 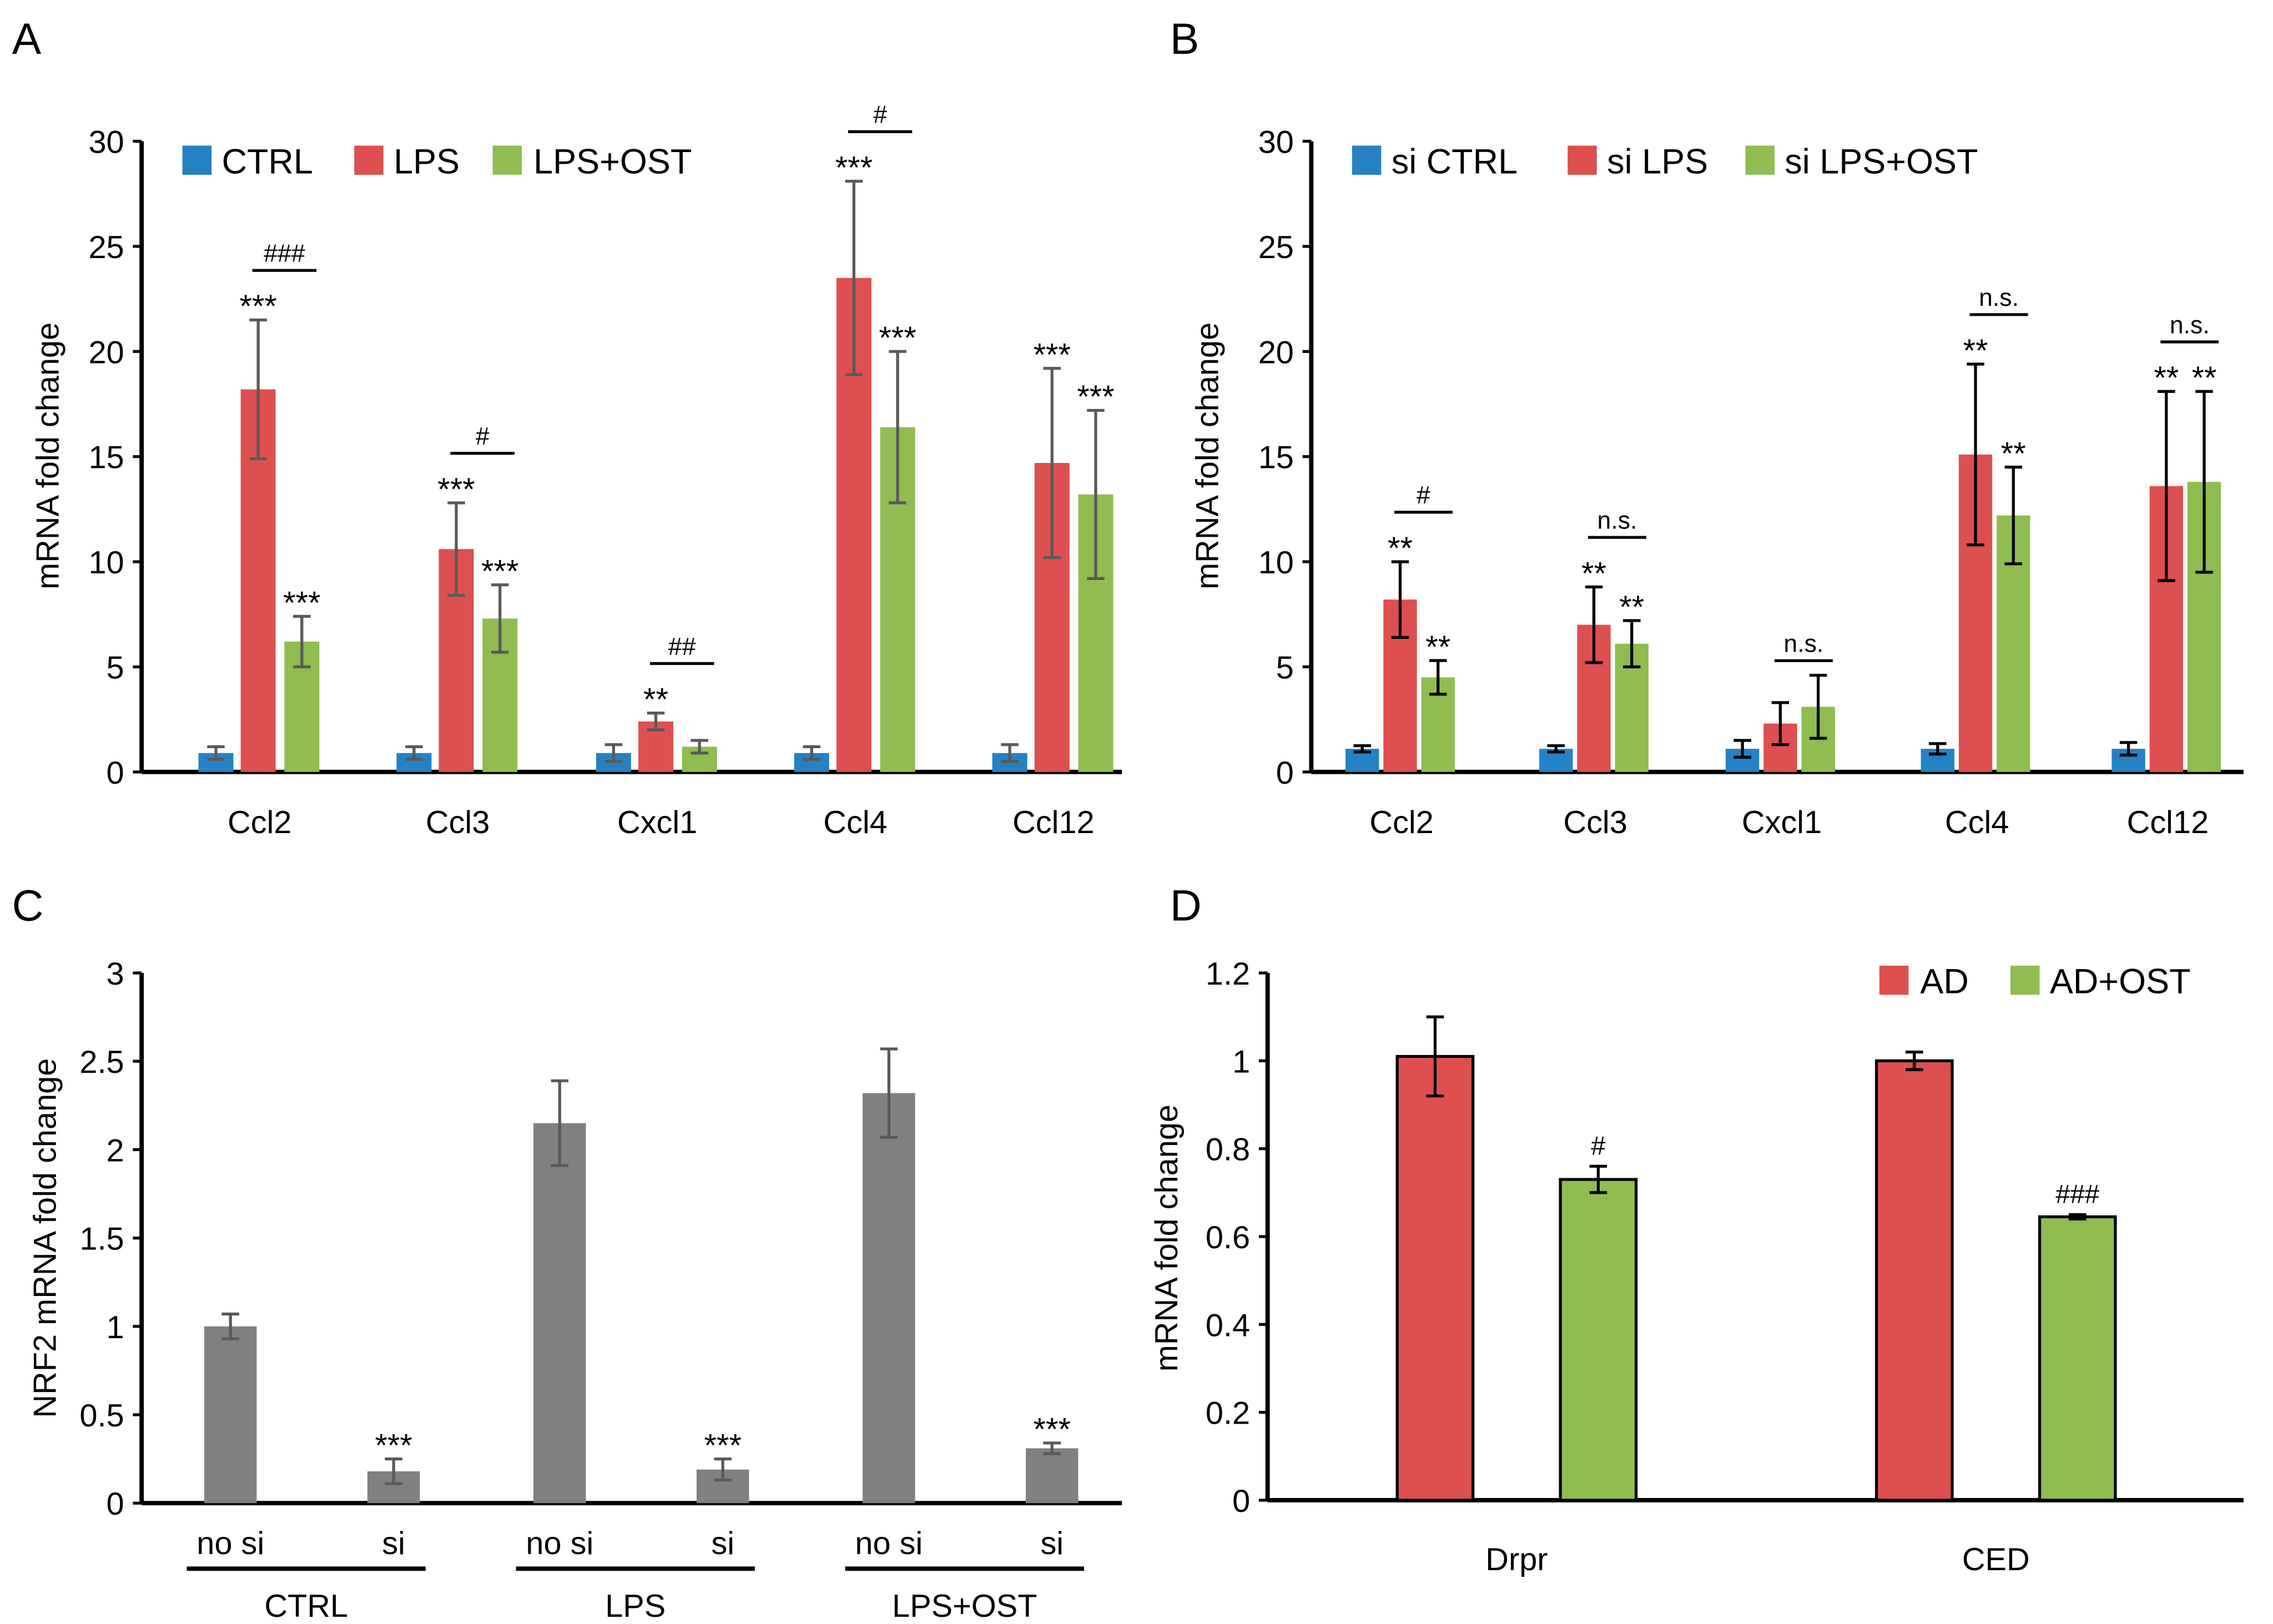 What do you see at coordinates (1185, 38) in the screenshot?
I see `panel-label-b: B` at bounding box center [1185, 38].